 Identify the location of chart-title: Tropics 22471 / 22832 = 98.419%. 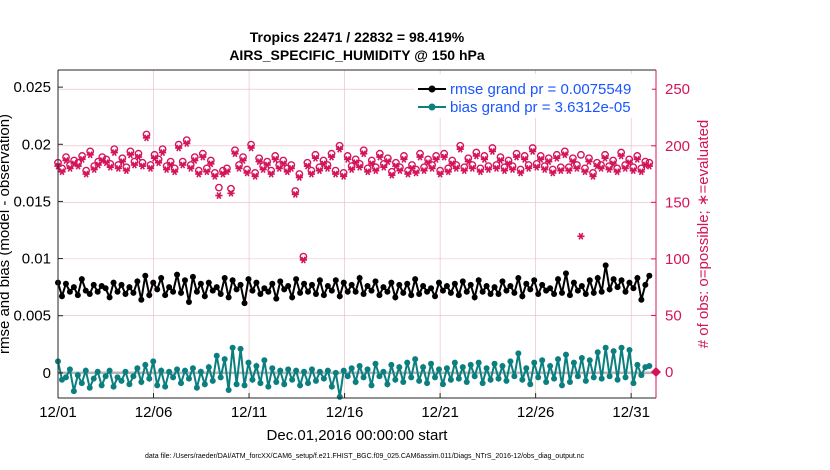
(357, 37).